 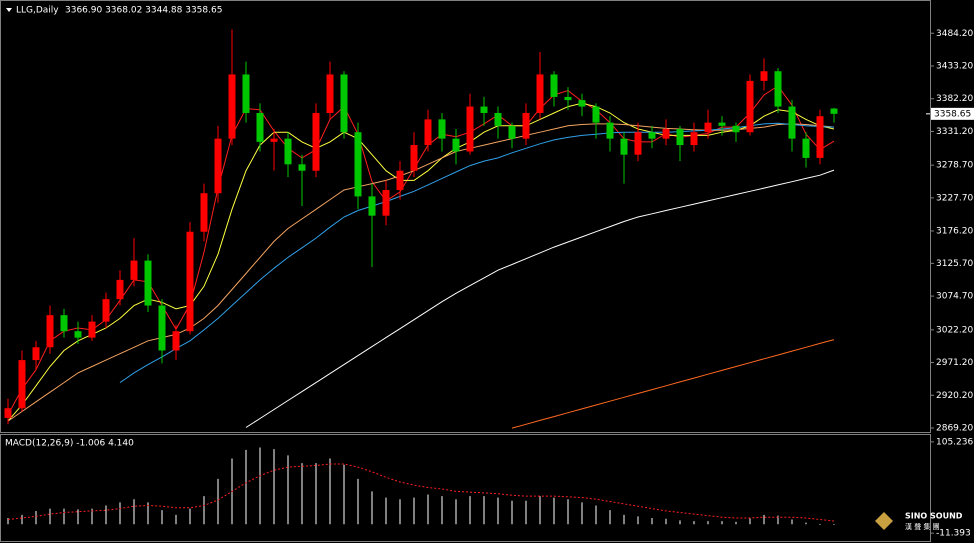 I want to click on menu-arrow, so click(x=9, y=10).